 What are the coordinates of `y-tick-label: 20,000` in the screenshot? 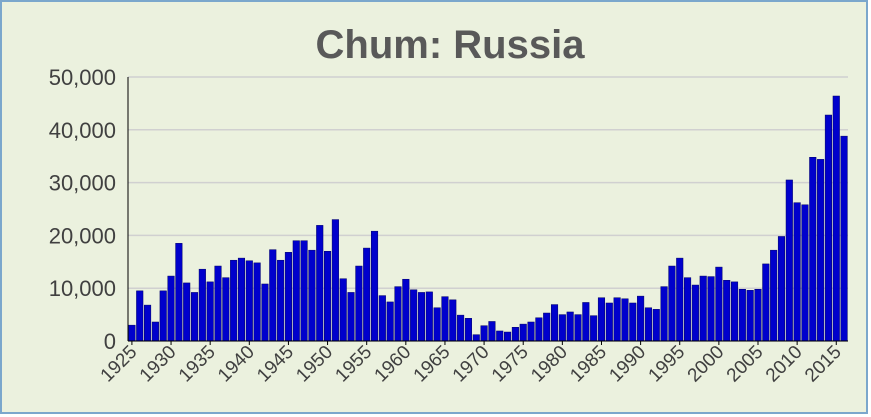 It's located at (82, 235).